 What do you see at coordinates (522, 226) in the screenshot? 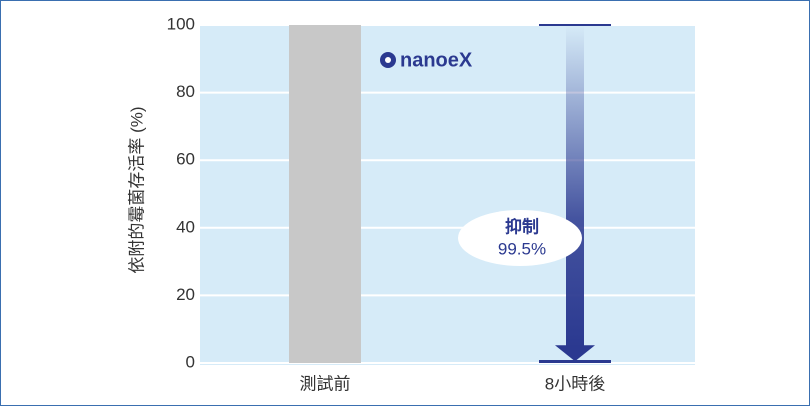
I see `annotation-title: 抑制` at bounding box center [522, 226].